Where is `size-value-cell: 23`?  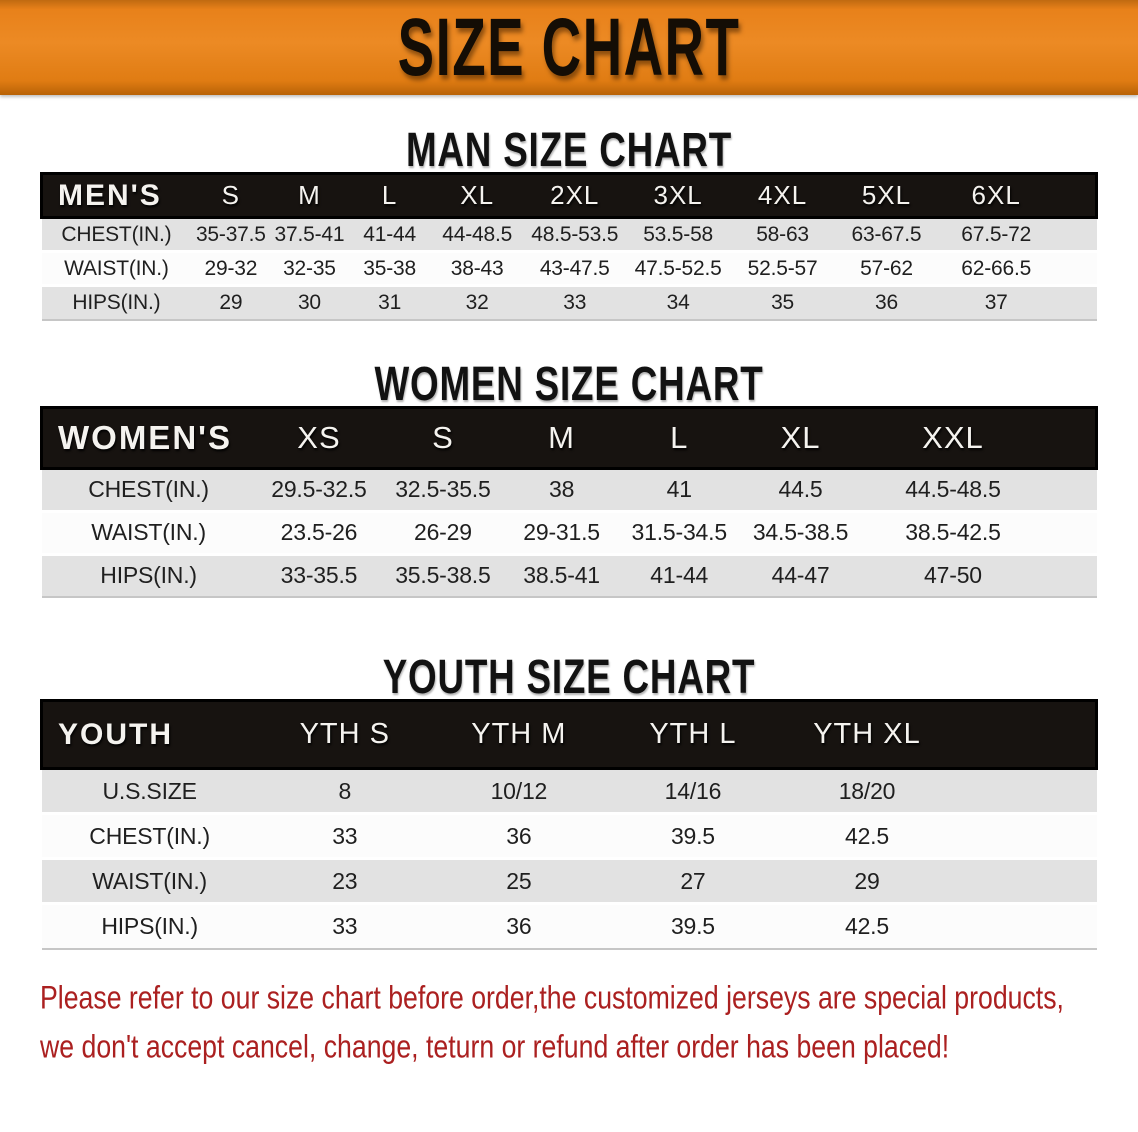
size-value-cell: 23 is located at coordinates (344, 880).